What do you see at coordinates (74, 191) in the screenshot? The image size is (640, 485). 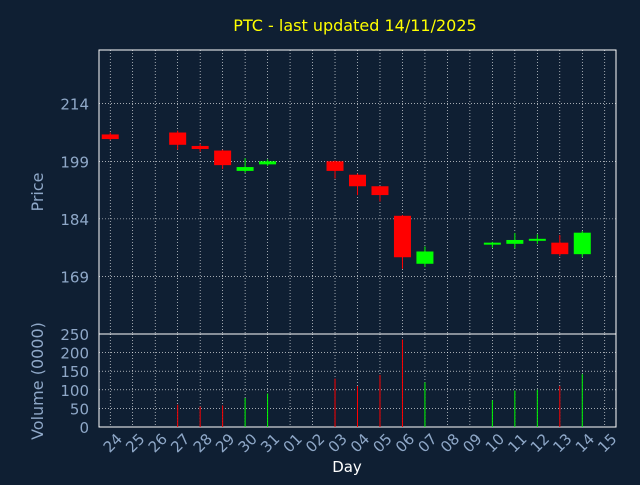 I see `price-axis-ticks: 169 184 199 214` at bounding box center [74, 191].